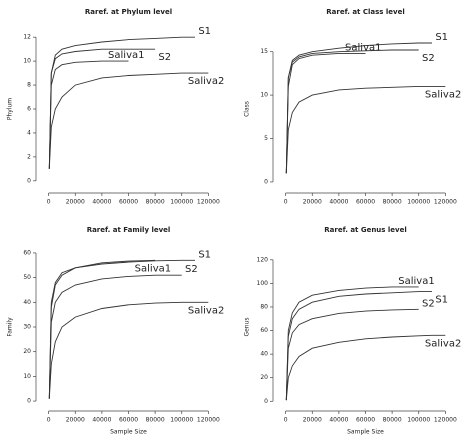 This screenshot has height=436, width=474. Describe the element at coordinates (29, 109) in the screenshot. I see `y-tick-label: 6` at that location.